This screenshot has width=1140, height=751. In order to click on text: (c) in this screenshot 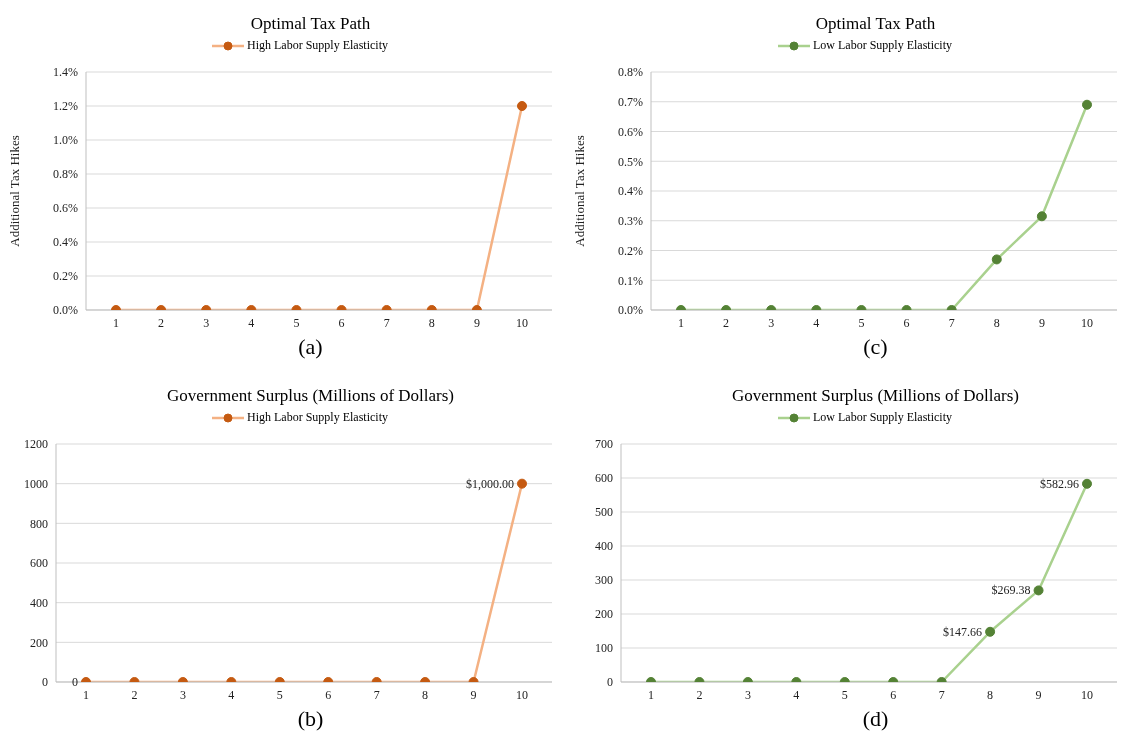, I will do `click(875, 347)`.